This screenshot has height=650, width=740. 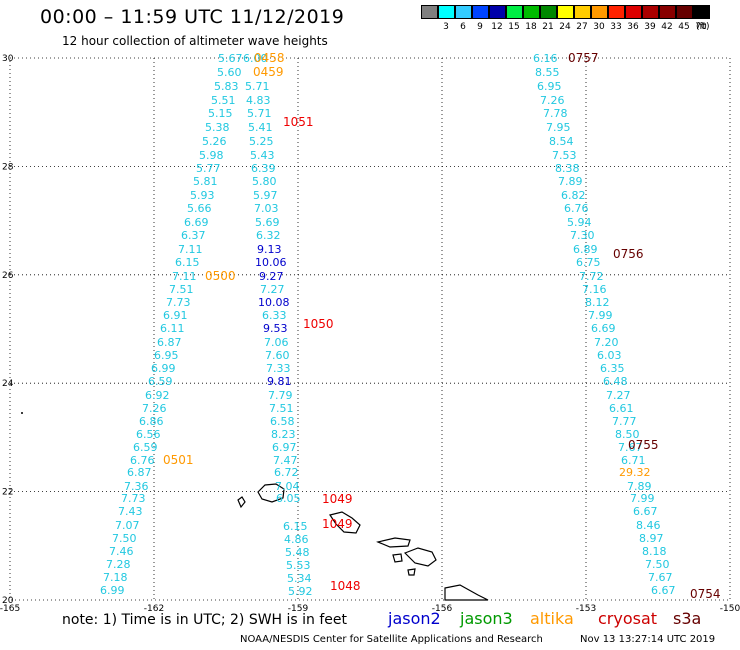 What do you see at coordinates (178, 460) in the screenshot?
I see `pass-time: 0501` at bounding box center [178, 460].